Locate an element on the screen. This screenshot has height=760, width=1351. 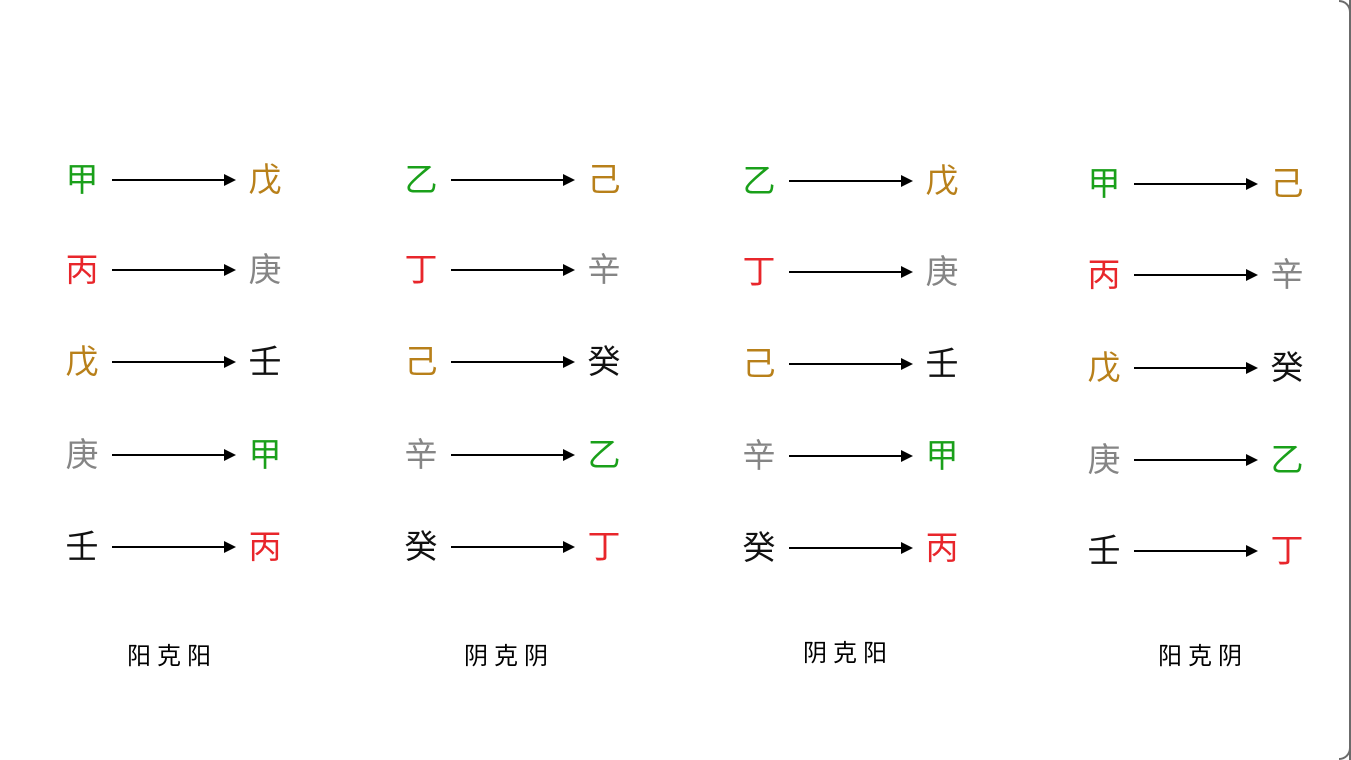
group-caption: 阳克阳 is located at coordinates (172, 656).